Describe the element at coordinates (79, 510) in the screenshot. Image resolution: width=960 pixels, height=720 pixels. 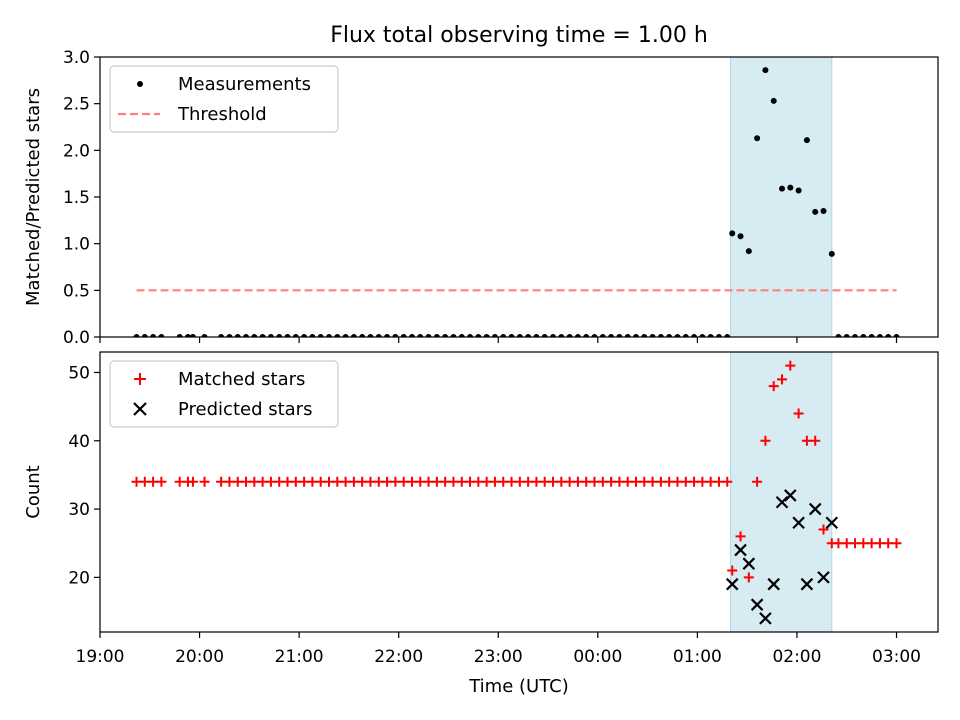
I see `y-tick-label: 30` at that location.